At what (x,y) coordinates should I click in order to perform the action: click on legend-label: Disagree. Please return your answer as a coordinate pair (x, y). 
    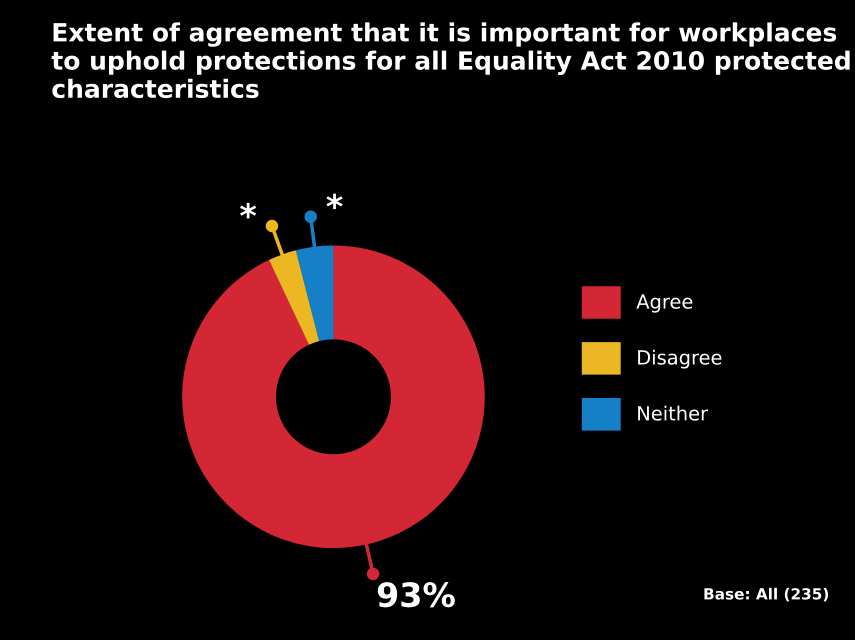
    Looking at the image, I should click on (680, 359).